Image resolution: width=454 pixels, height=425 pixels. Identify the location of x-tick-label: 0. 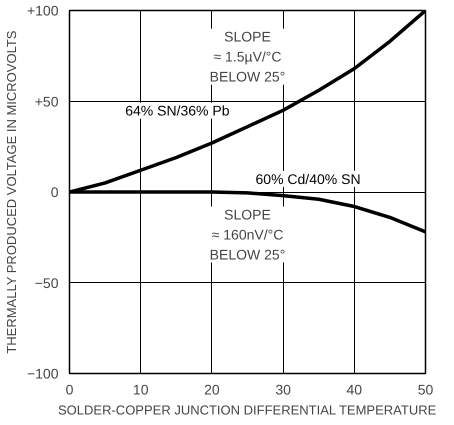
(70, 390).